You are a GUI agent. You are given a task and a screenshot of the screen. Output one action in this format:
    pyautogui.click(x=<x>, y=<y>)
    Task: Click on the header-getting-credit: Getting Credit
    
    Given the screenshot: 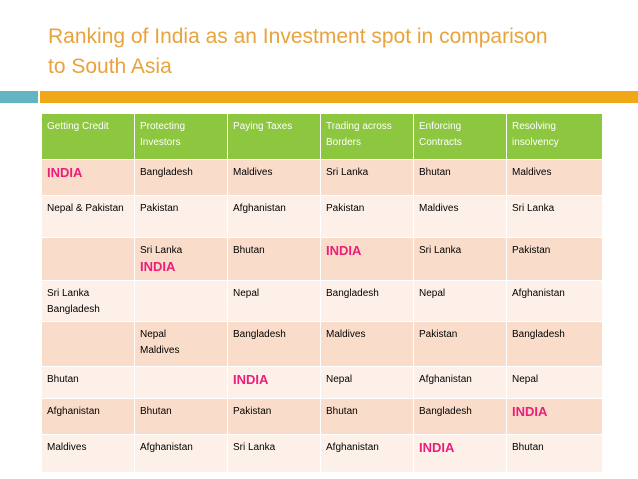 What is the action you would take?
    pyautogui.click(x=88, y=136)
    